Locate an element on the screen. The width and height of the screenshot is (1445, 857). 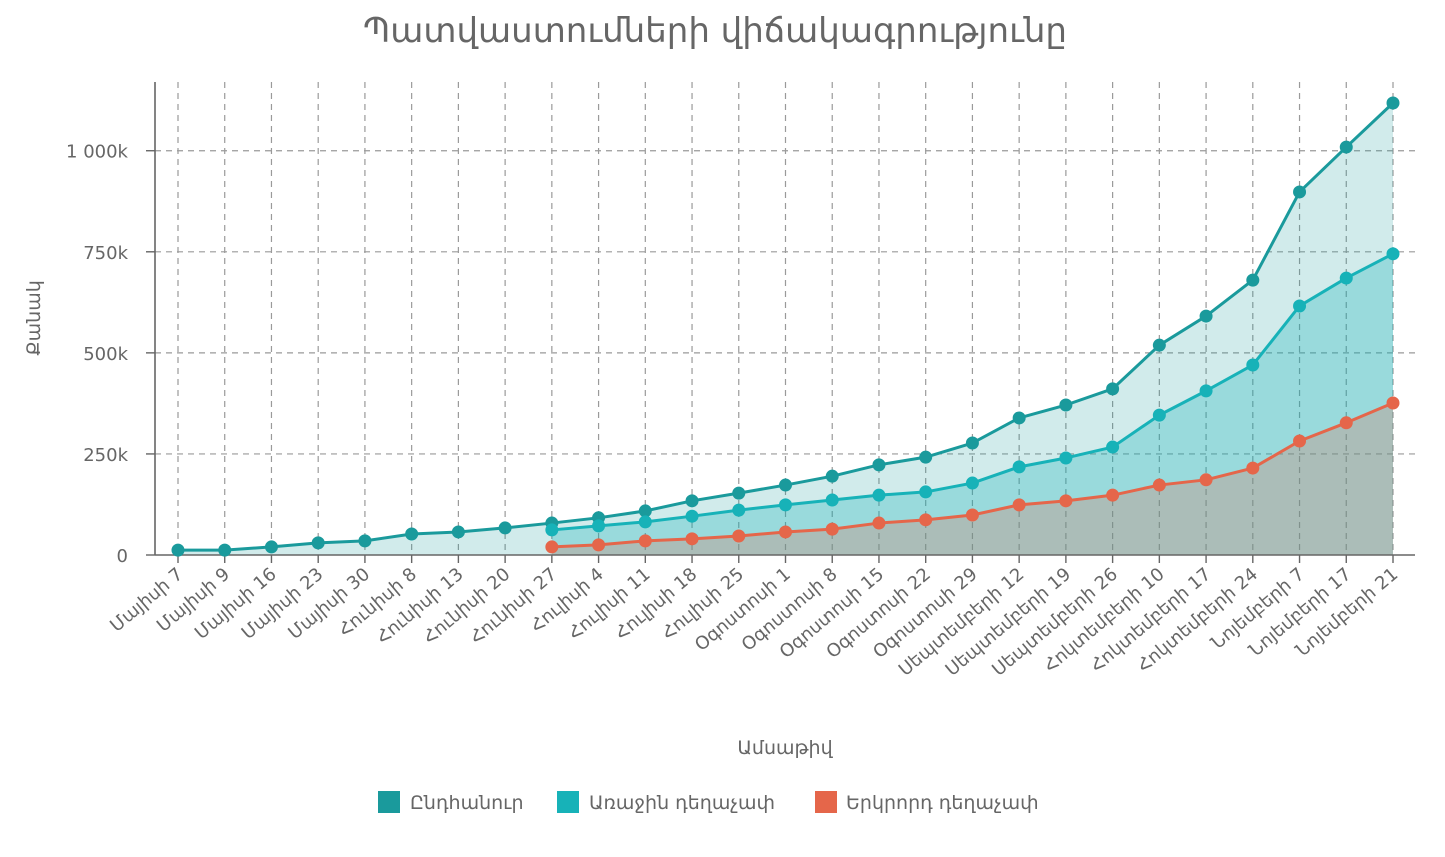
legend-swatch-first-dose is located at coordinates (568, 802).